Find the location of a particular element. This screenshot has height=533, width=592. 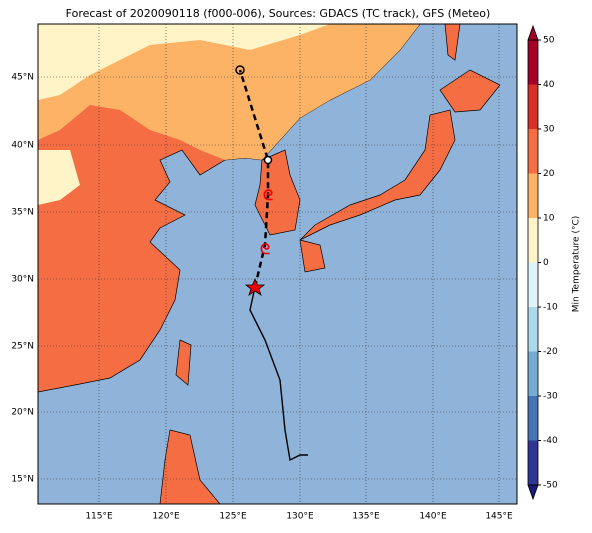

colorbar-label: Min Temperature (°C) is located at coordinates (577, 264).